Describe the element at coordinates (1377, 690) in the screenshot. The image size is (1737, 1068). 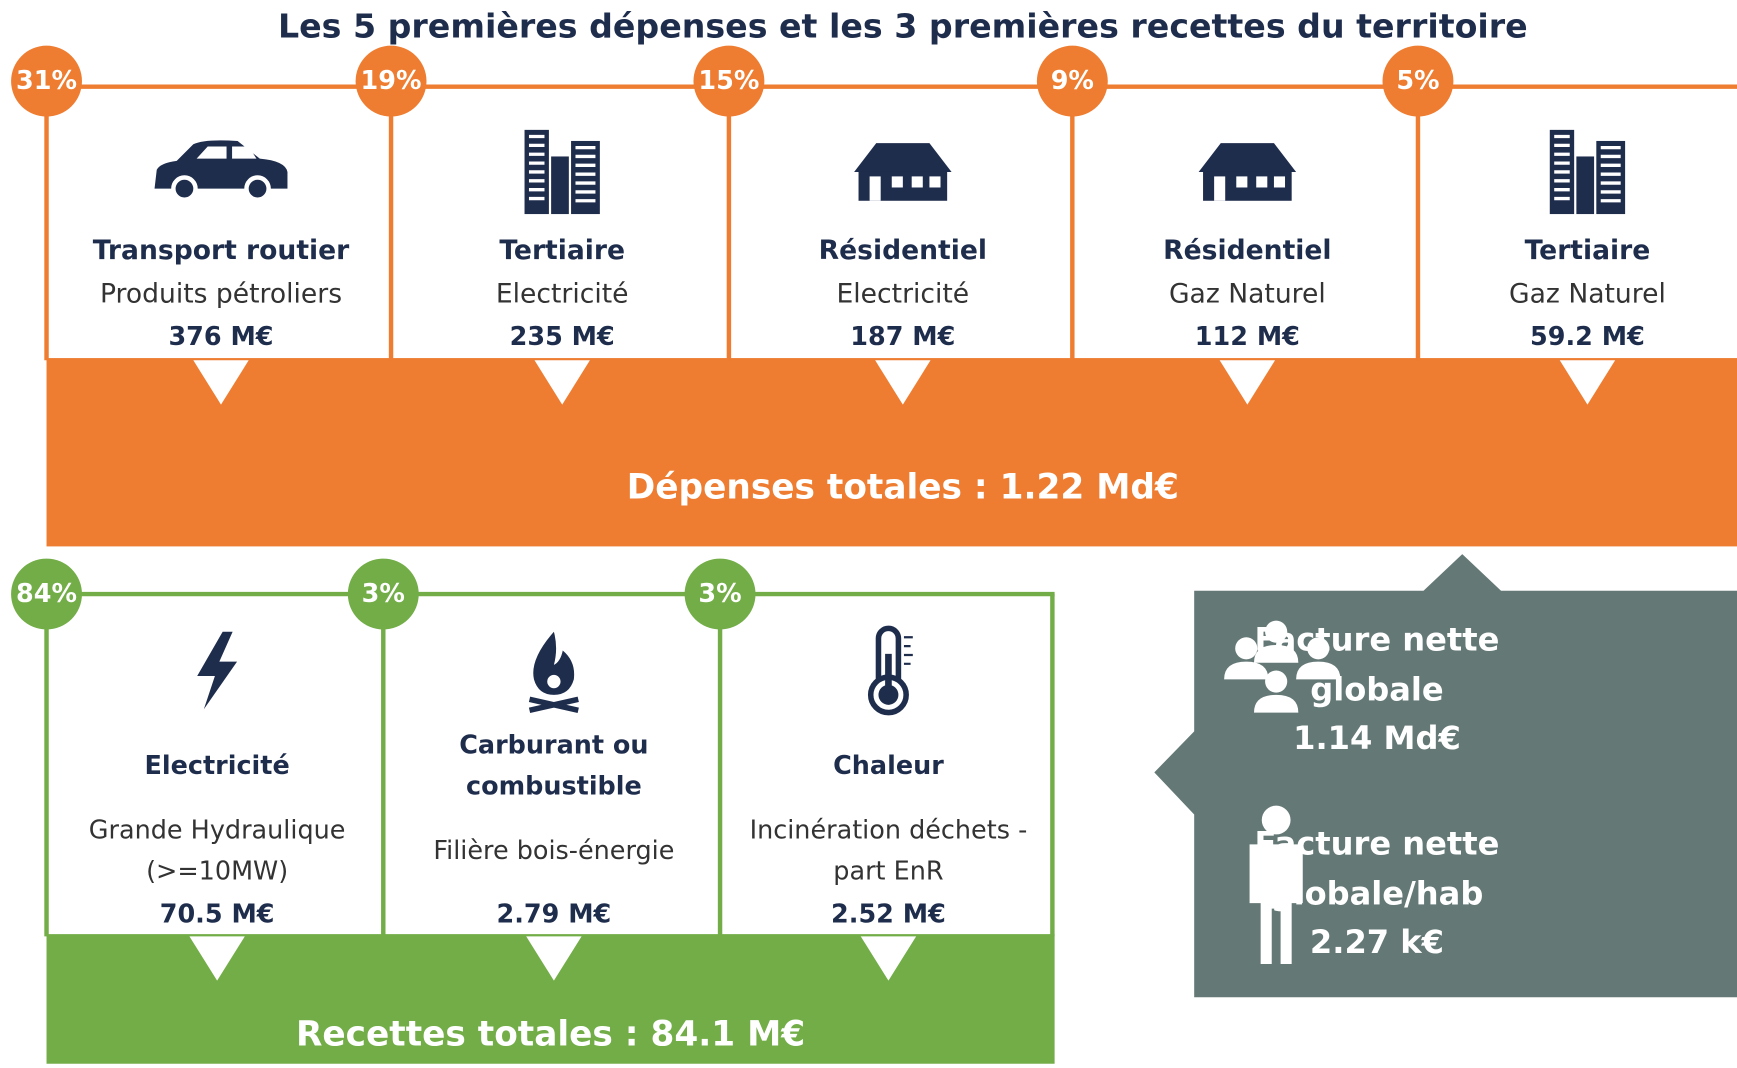
I see `net-label: globale` at that location.